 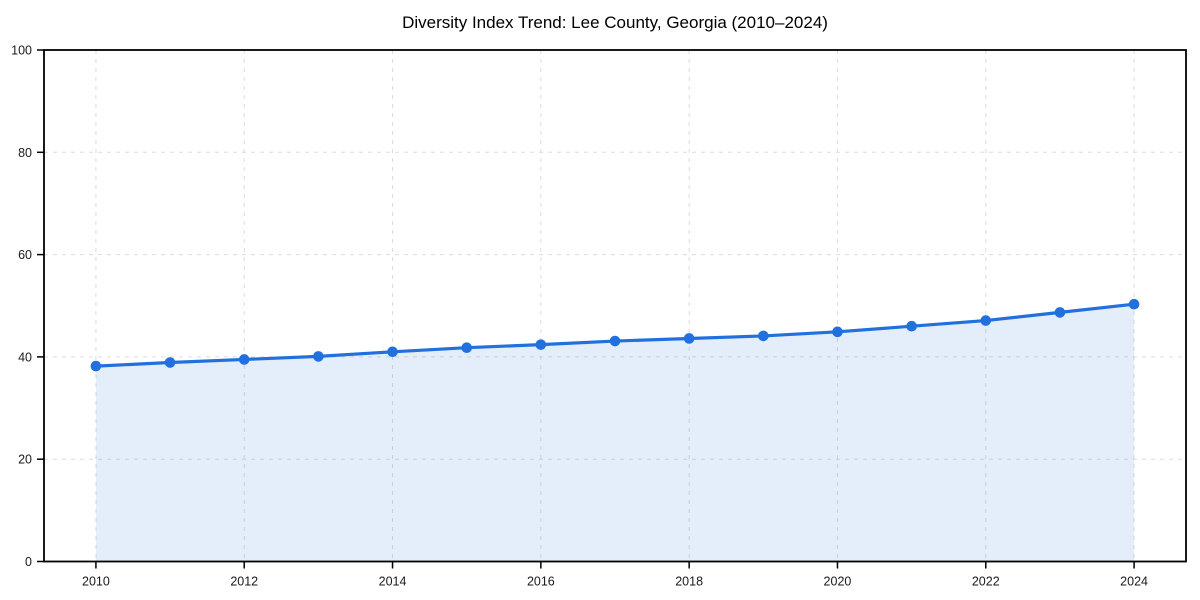 I want to click on y-tick-label: 100, so click(x=21, y=51).